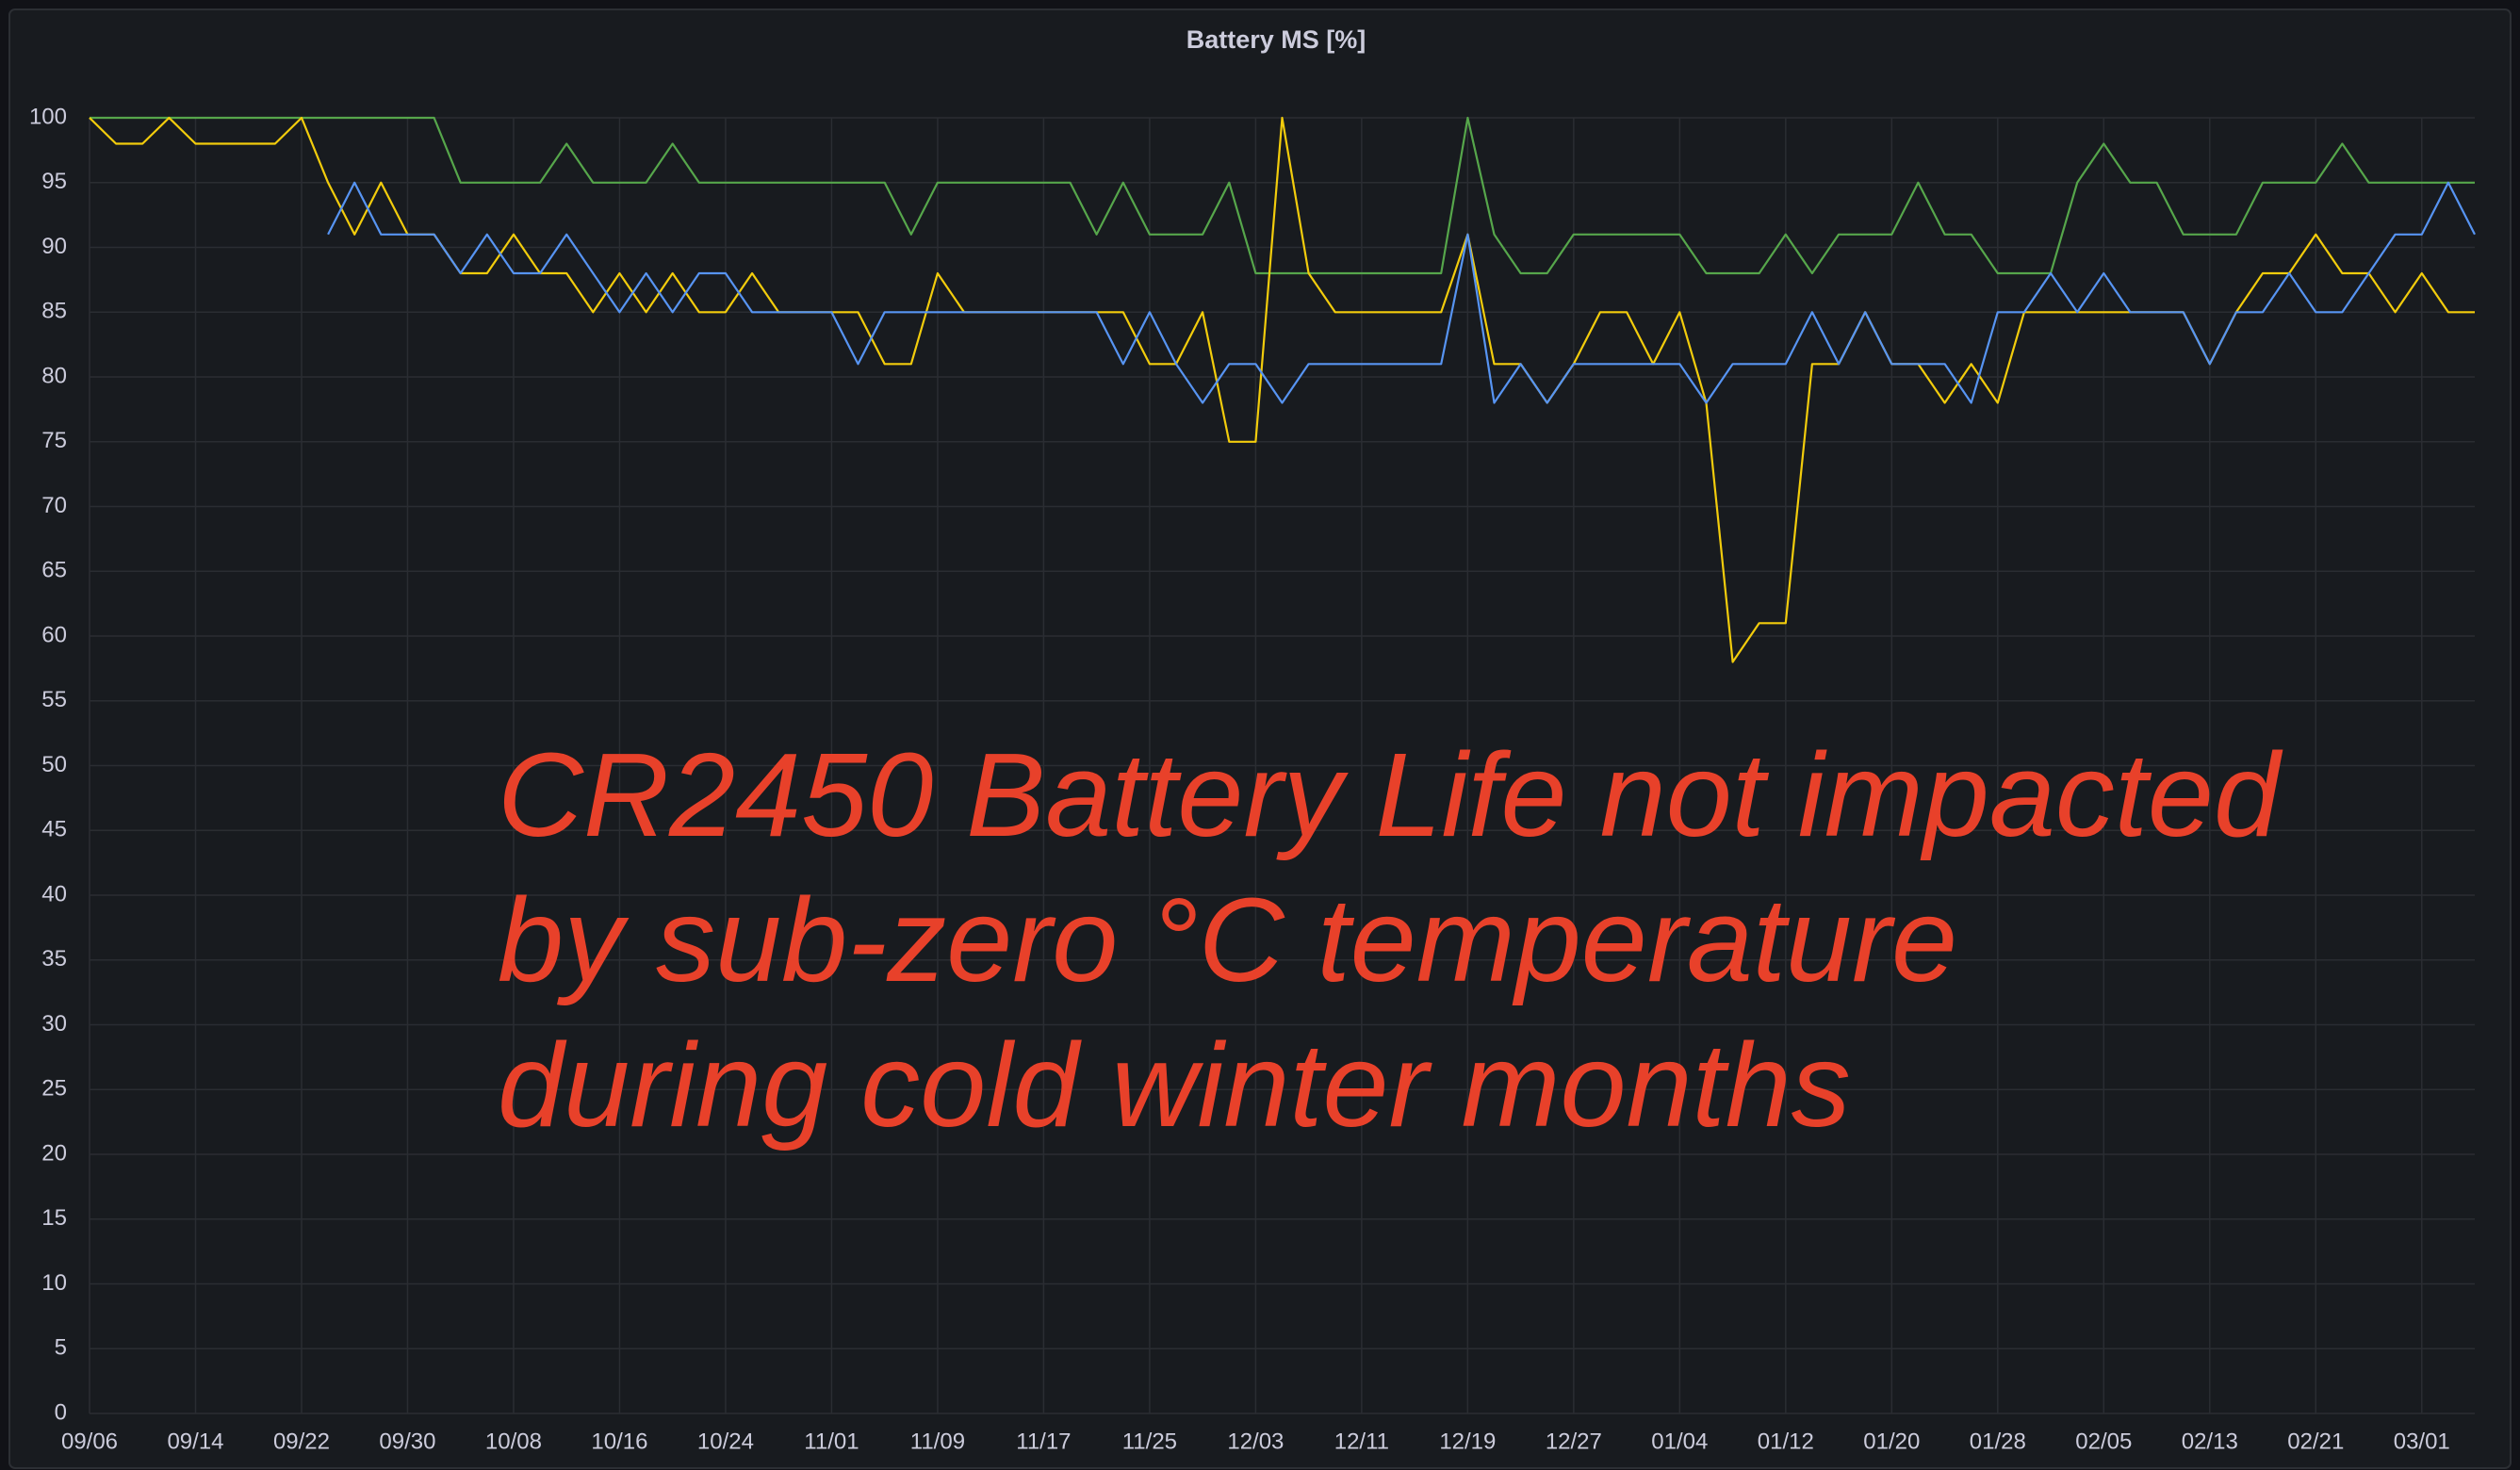 The height and width of the screenshot is (1470, 2520). What do you see at coordinates (1255, 1441) in the screenshot?
I see `x-tick-label: 12/03` at bounding box center [1255, 1441].